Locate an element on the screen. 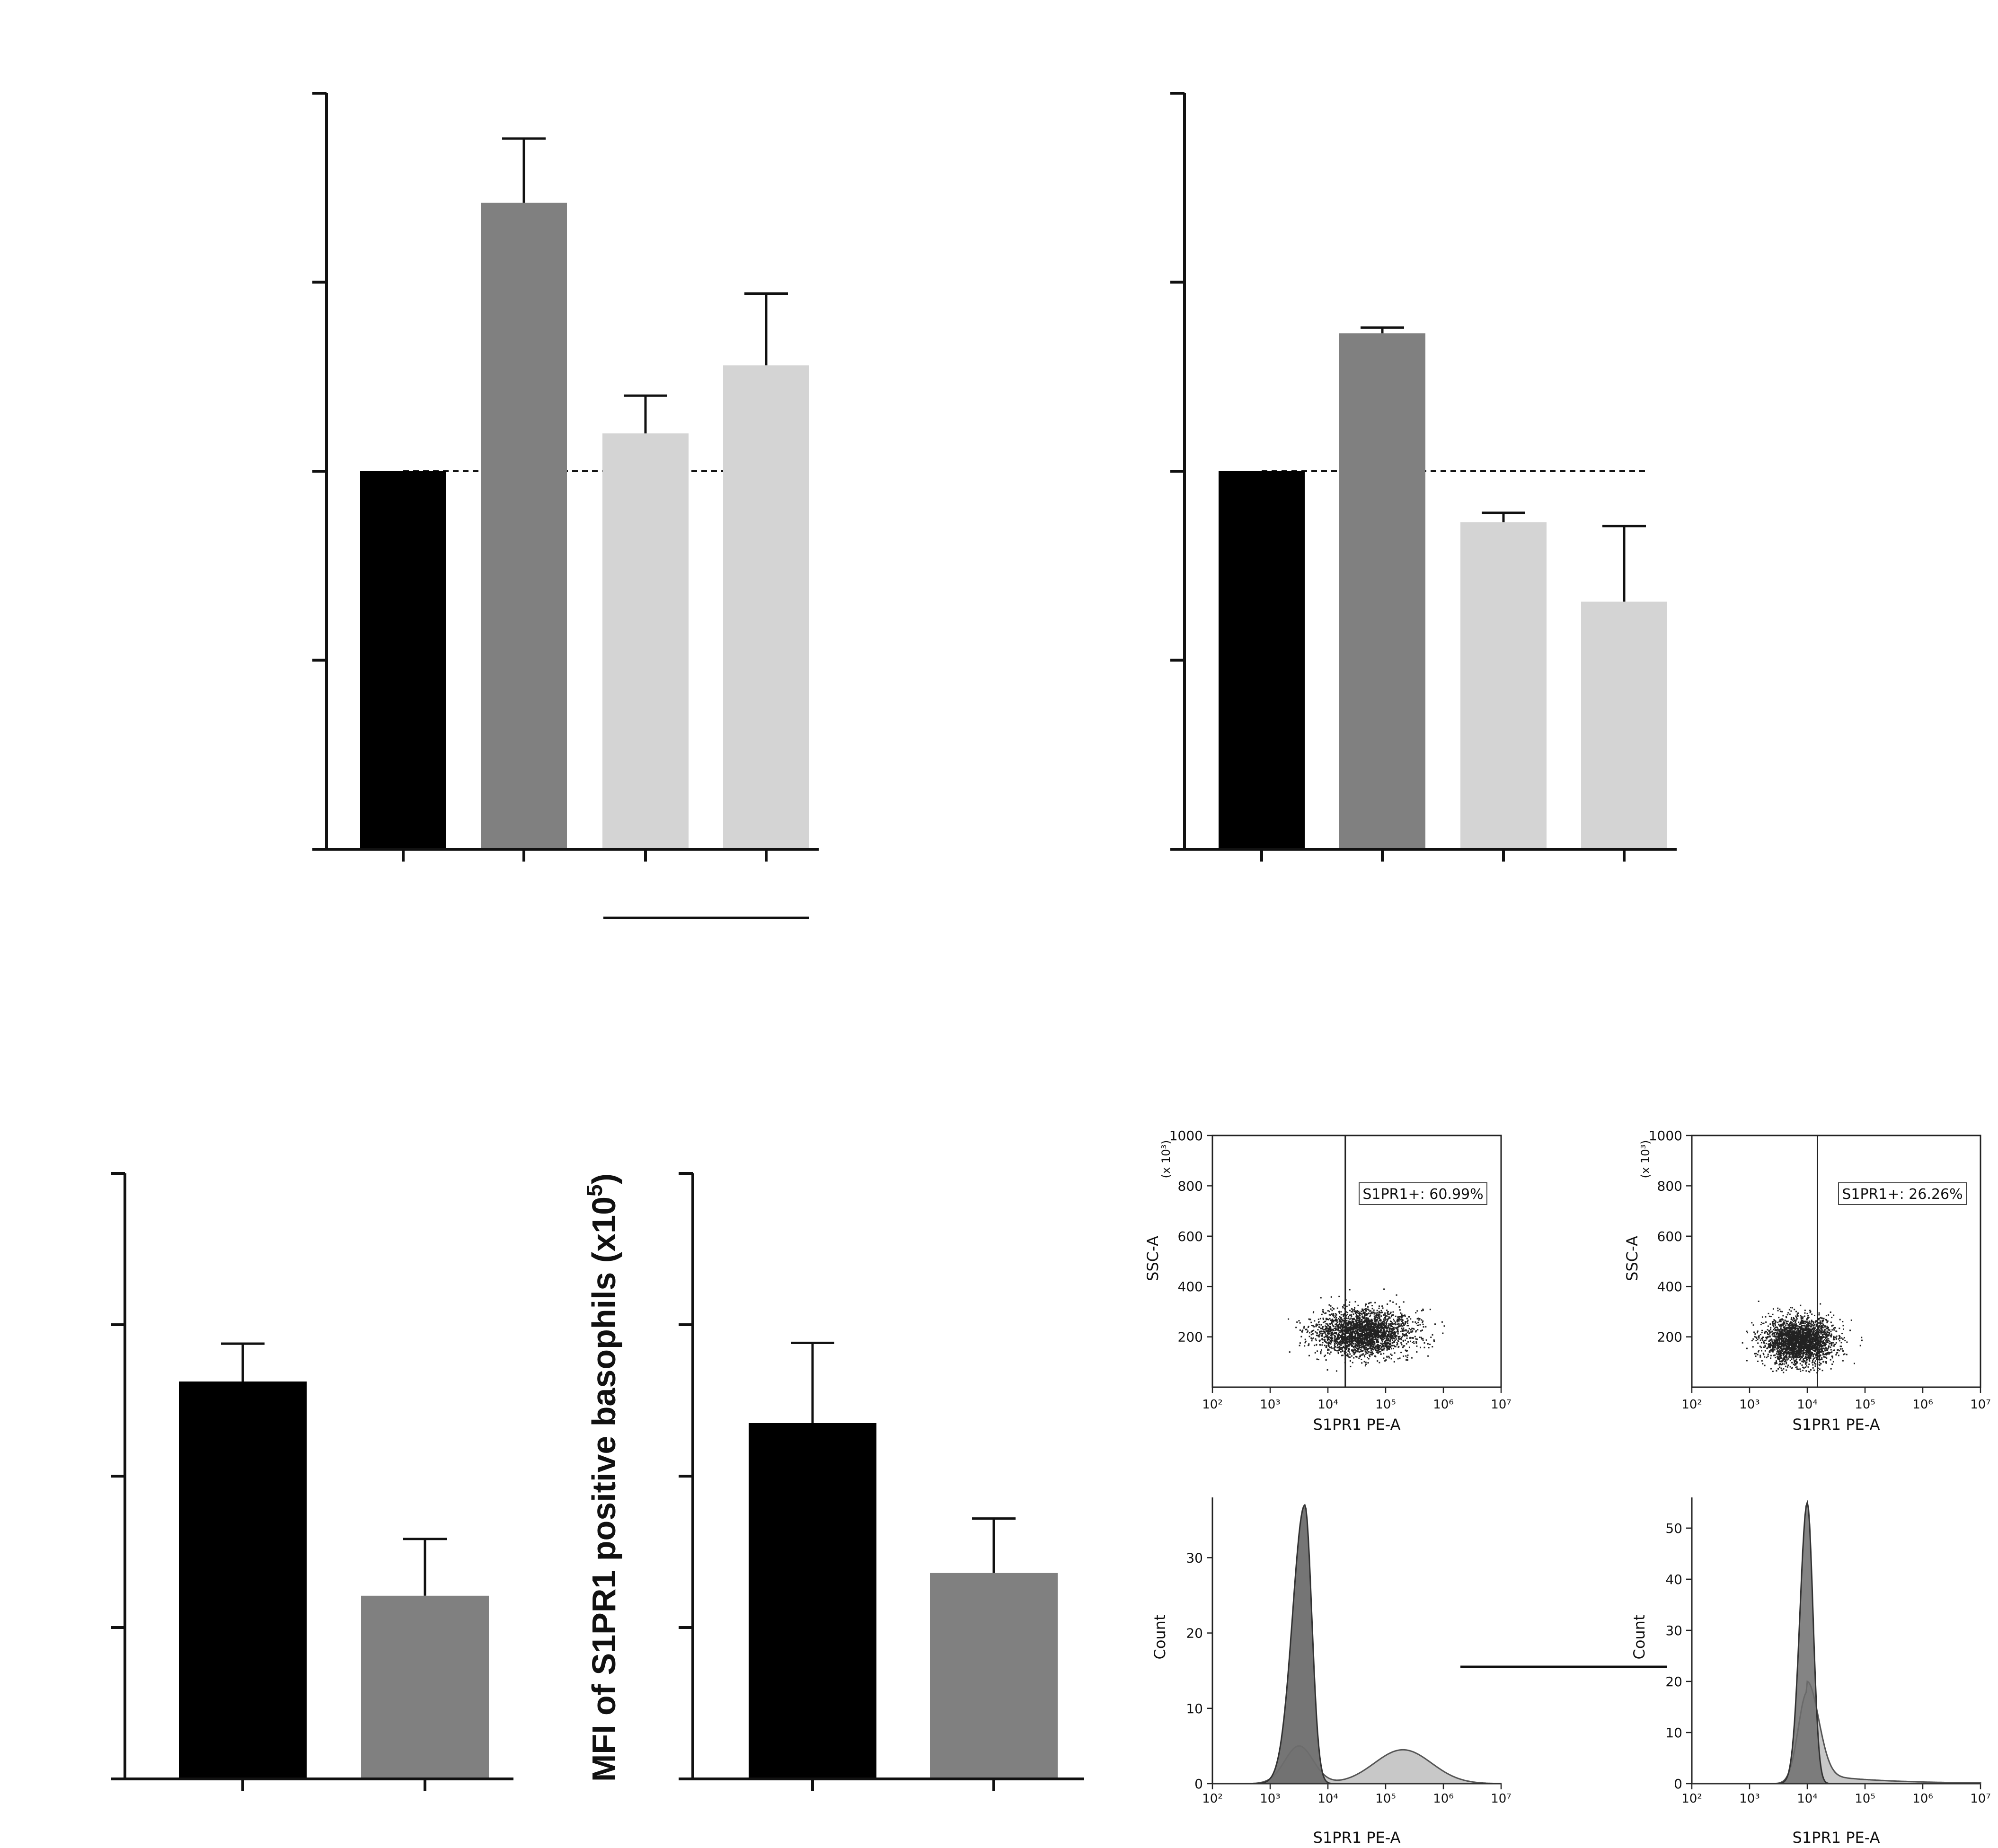 This screenshot has height=1848, width=1998. scatter-ylabel-f: SSC-A is located at coordinates (1632, 1259).